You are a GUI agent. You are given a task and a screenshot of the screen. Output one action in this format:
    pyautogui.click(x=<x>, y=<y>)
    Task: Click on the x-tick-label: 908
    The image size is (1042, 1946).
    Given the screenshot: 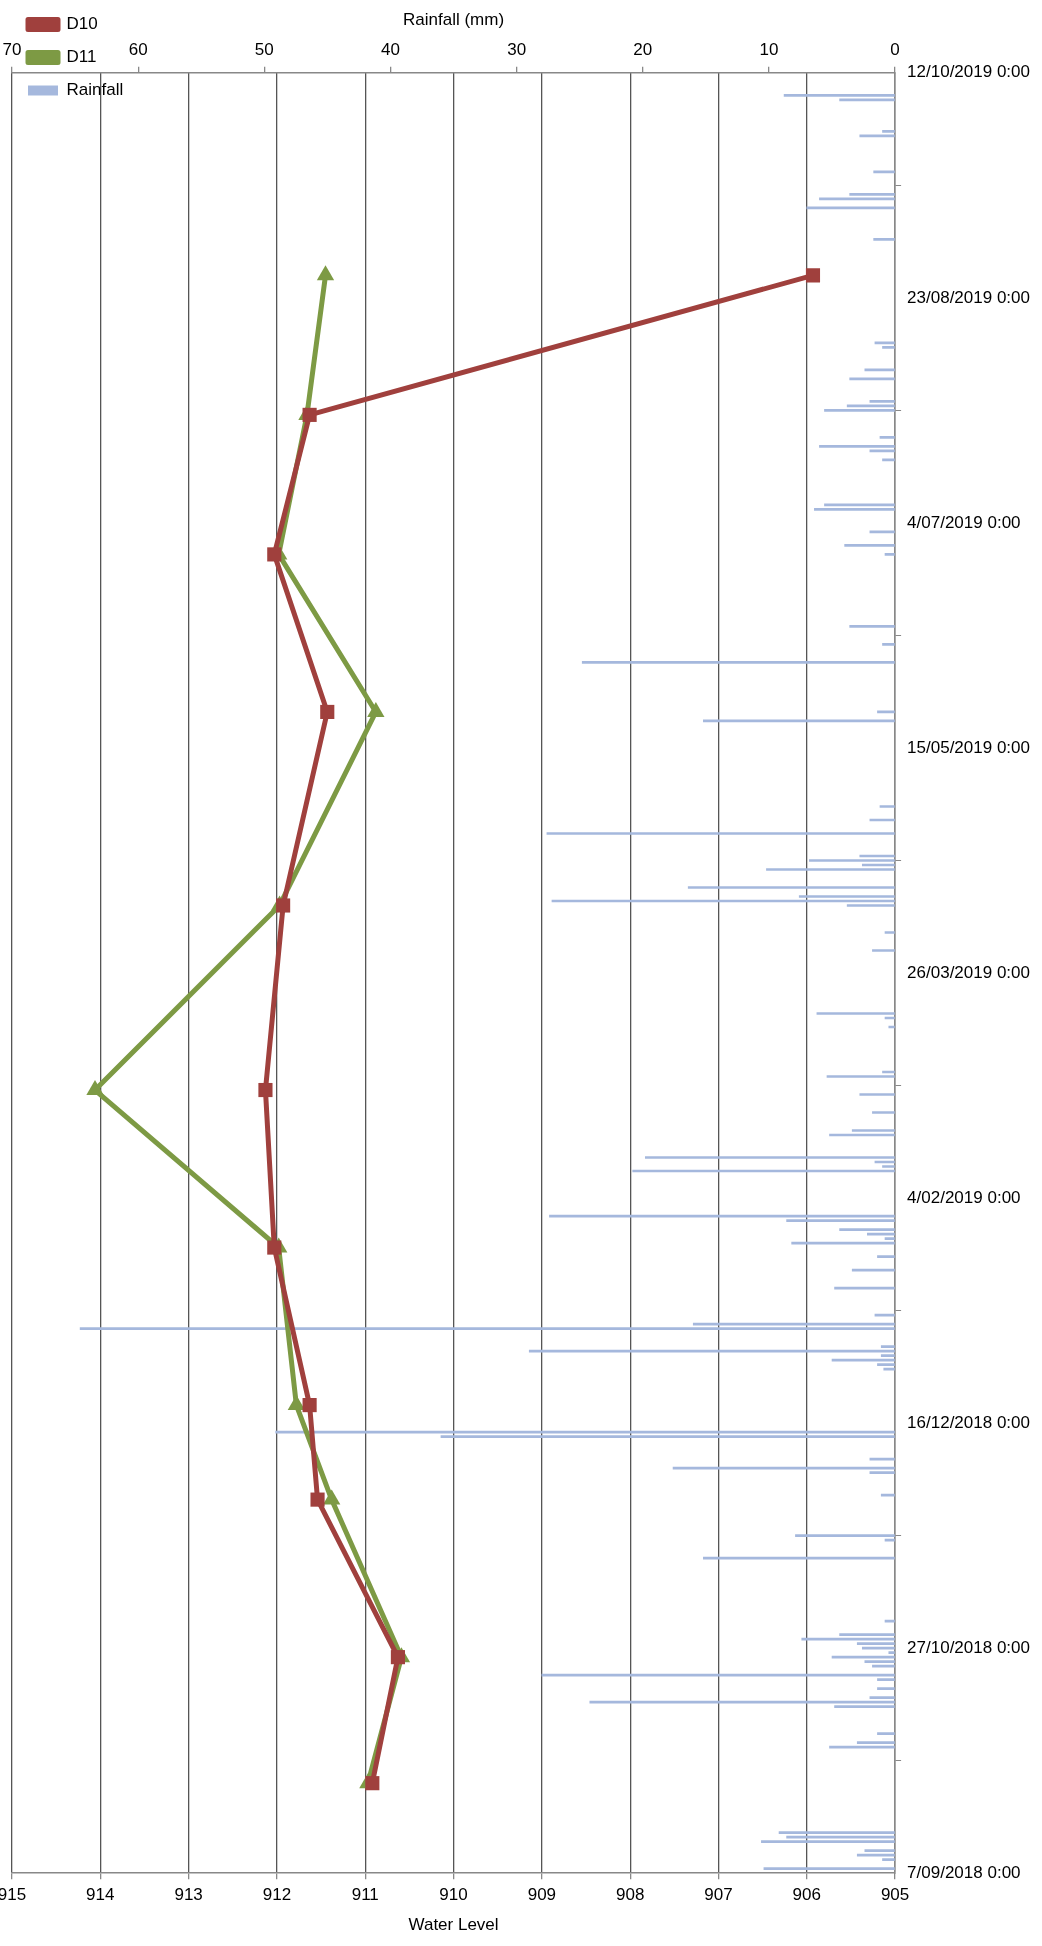 What is the action you would take?
    pyautogui.click(x=630, y=1895)
    